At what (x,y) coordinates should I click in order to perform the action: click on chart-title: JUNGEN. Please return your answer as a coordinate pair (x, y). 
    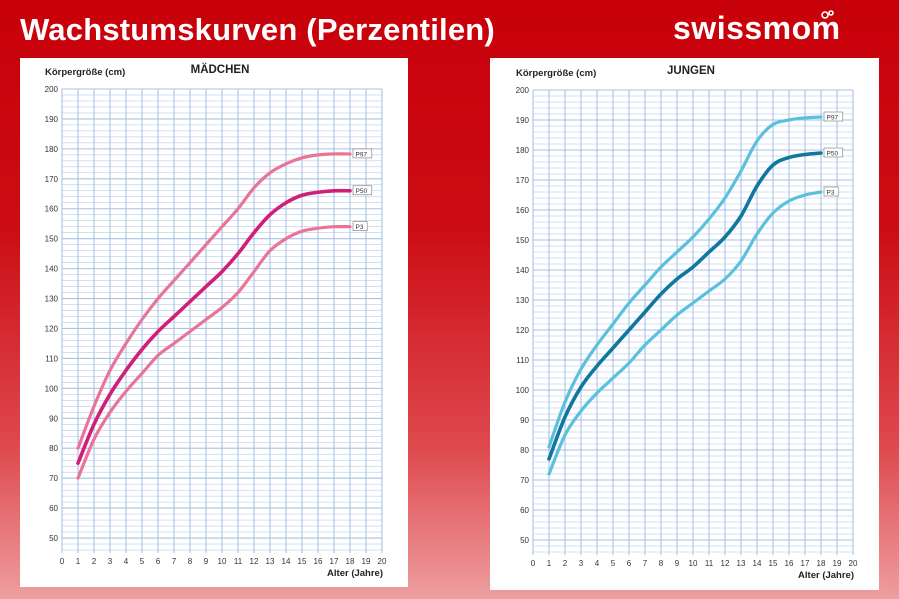
    Looking at the image, I should click on (691, 71).